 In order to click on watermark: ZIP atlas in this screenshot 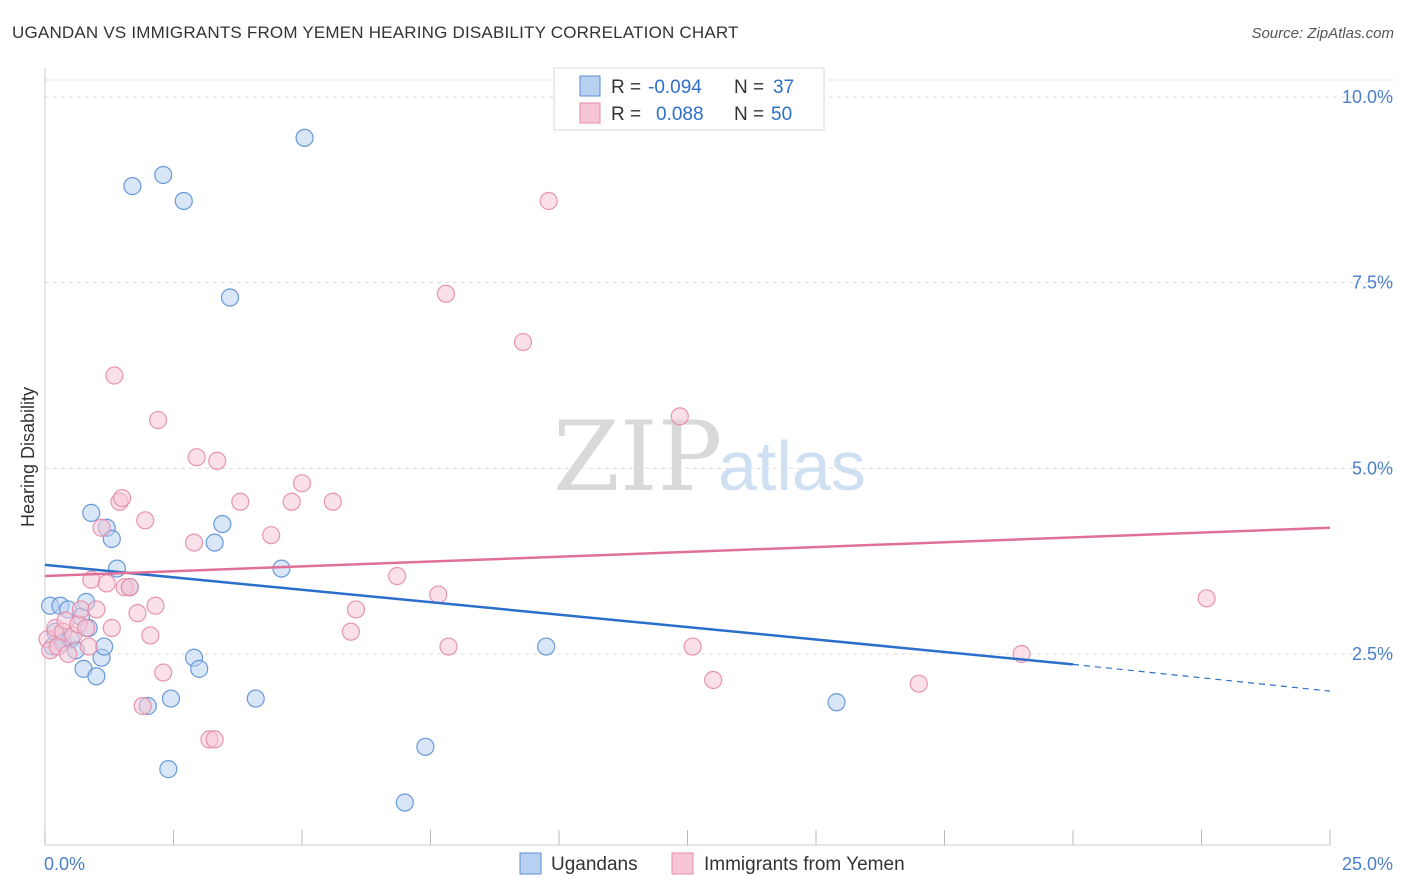, I will do `click(709, 457)`.